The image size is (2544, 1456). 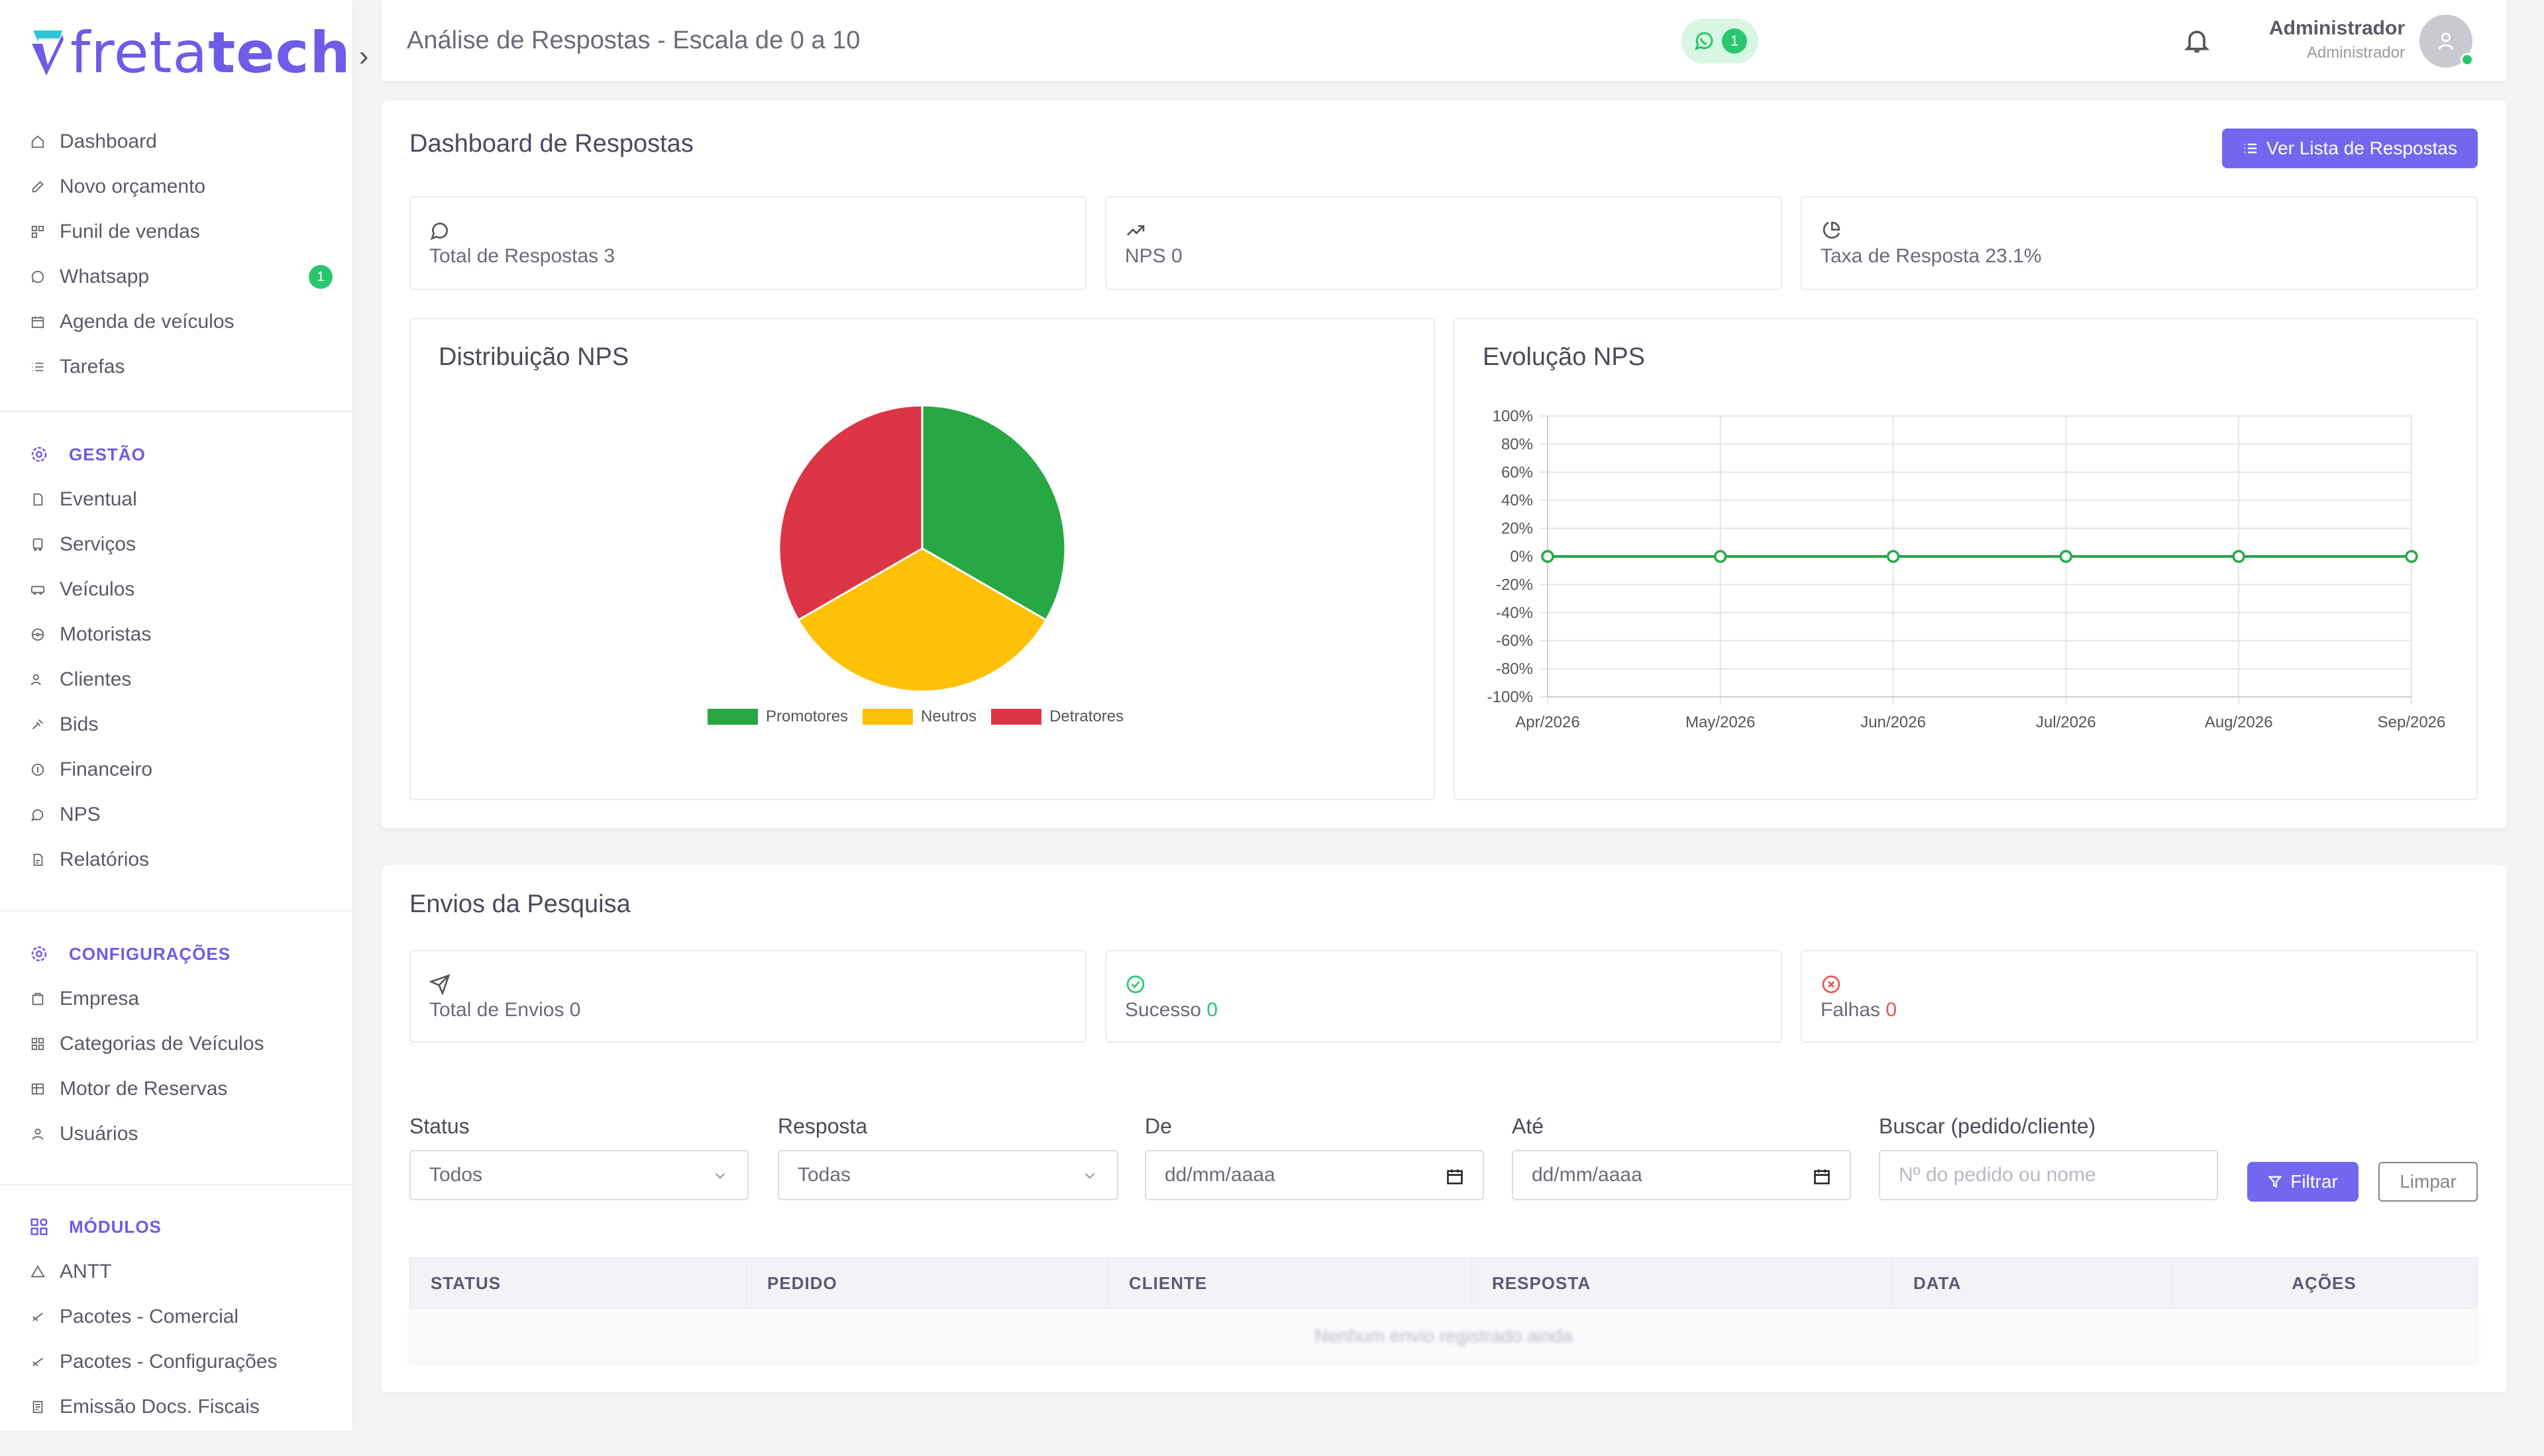 What do you see at coordinates (176, 634) in the screenshot?
I see `sidebar-item-motoristas: Motoristas` at bounding box center [176, 634].